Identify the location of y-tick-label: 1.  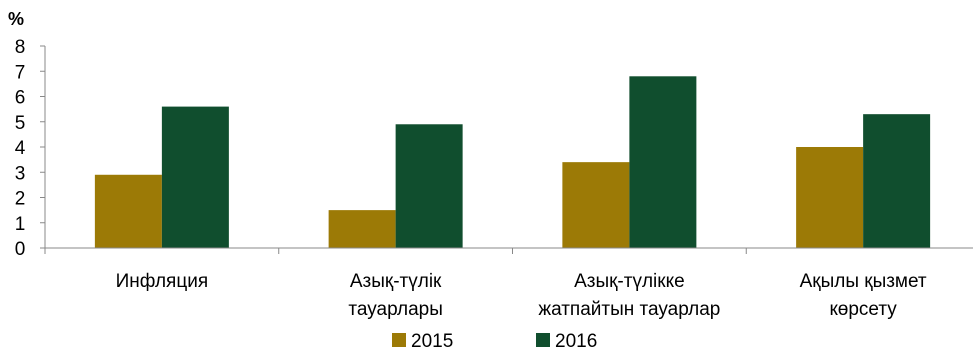
(20, 224).